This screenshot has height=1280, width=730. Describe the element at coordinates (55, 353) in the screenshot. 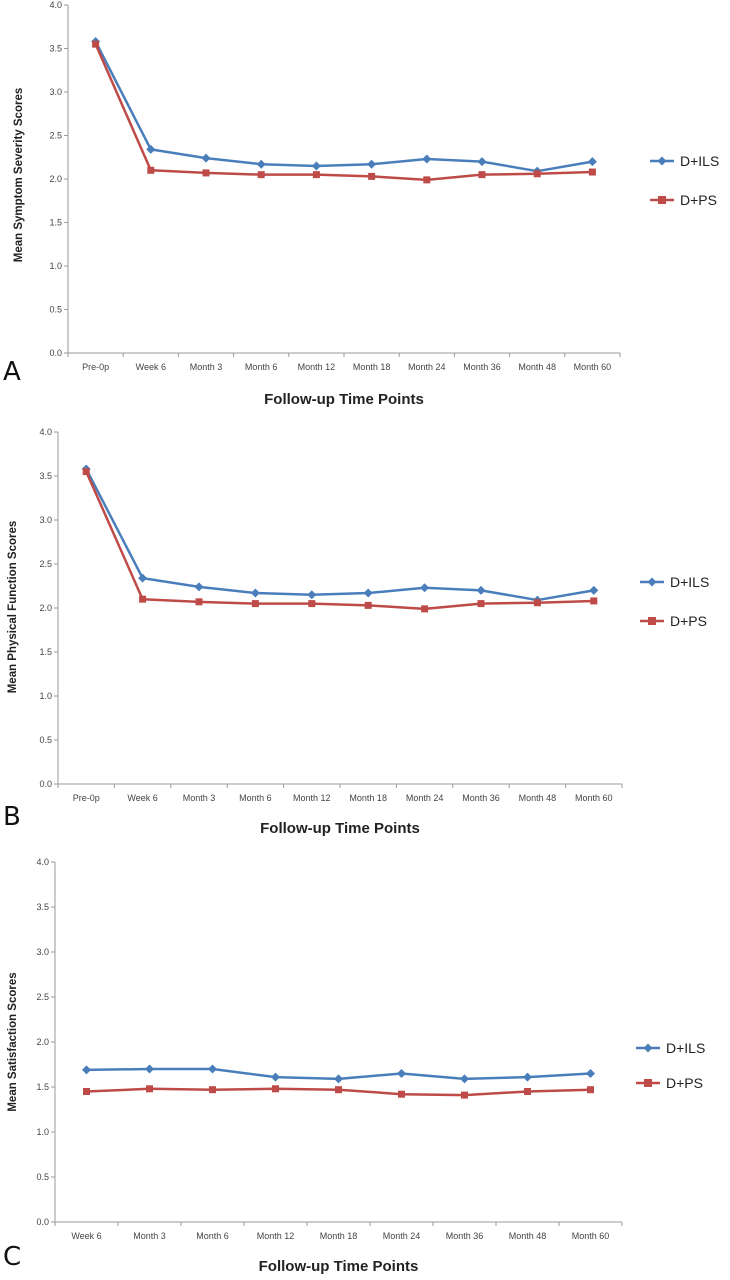

I see `y-tick-label: 0.0` at that location.